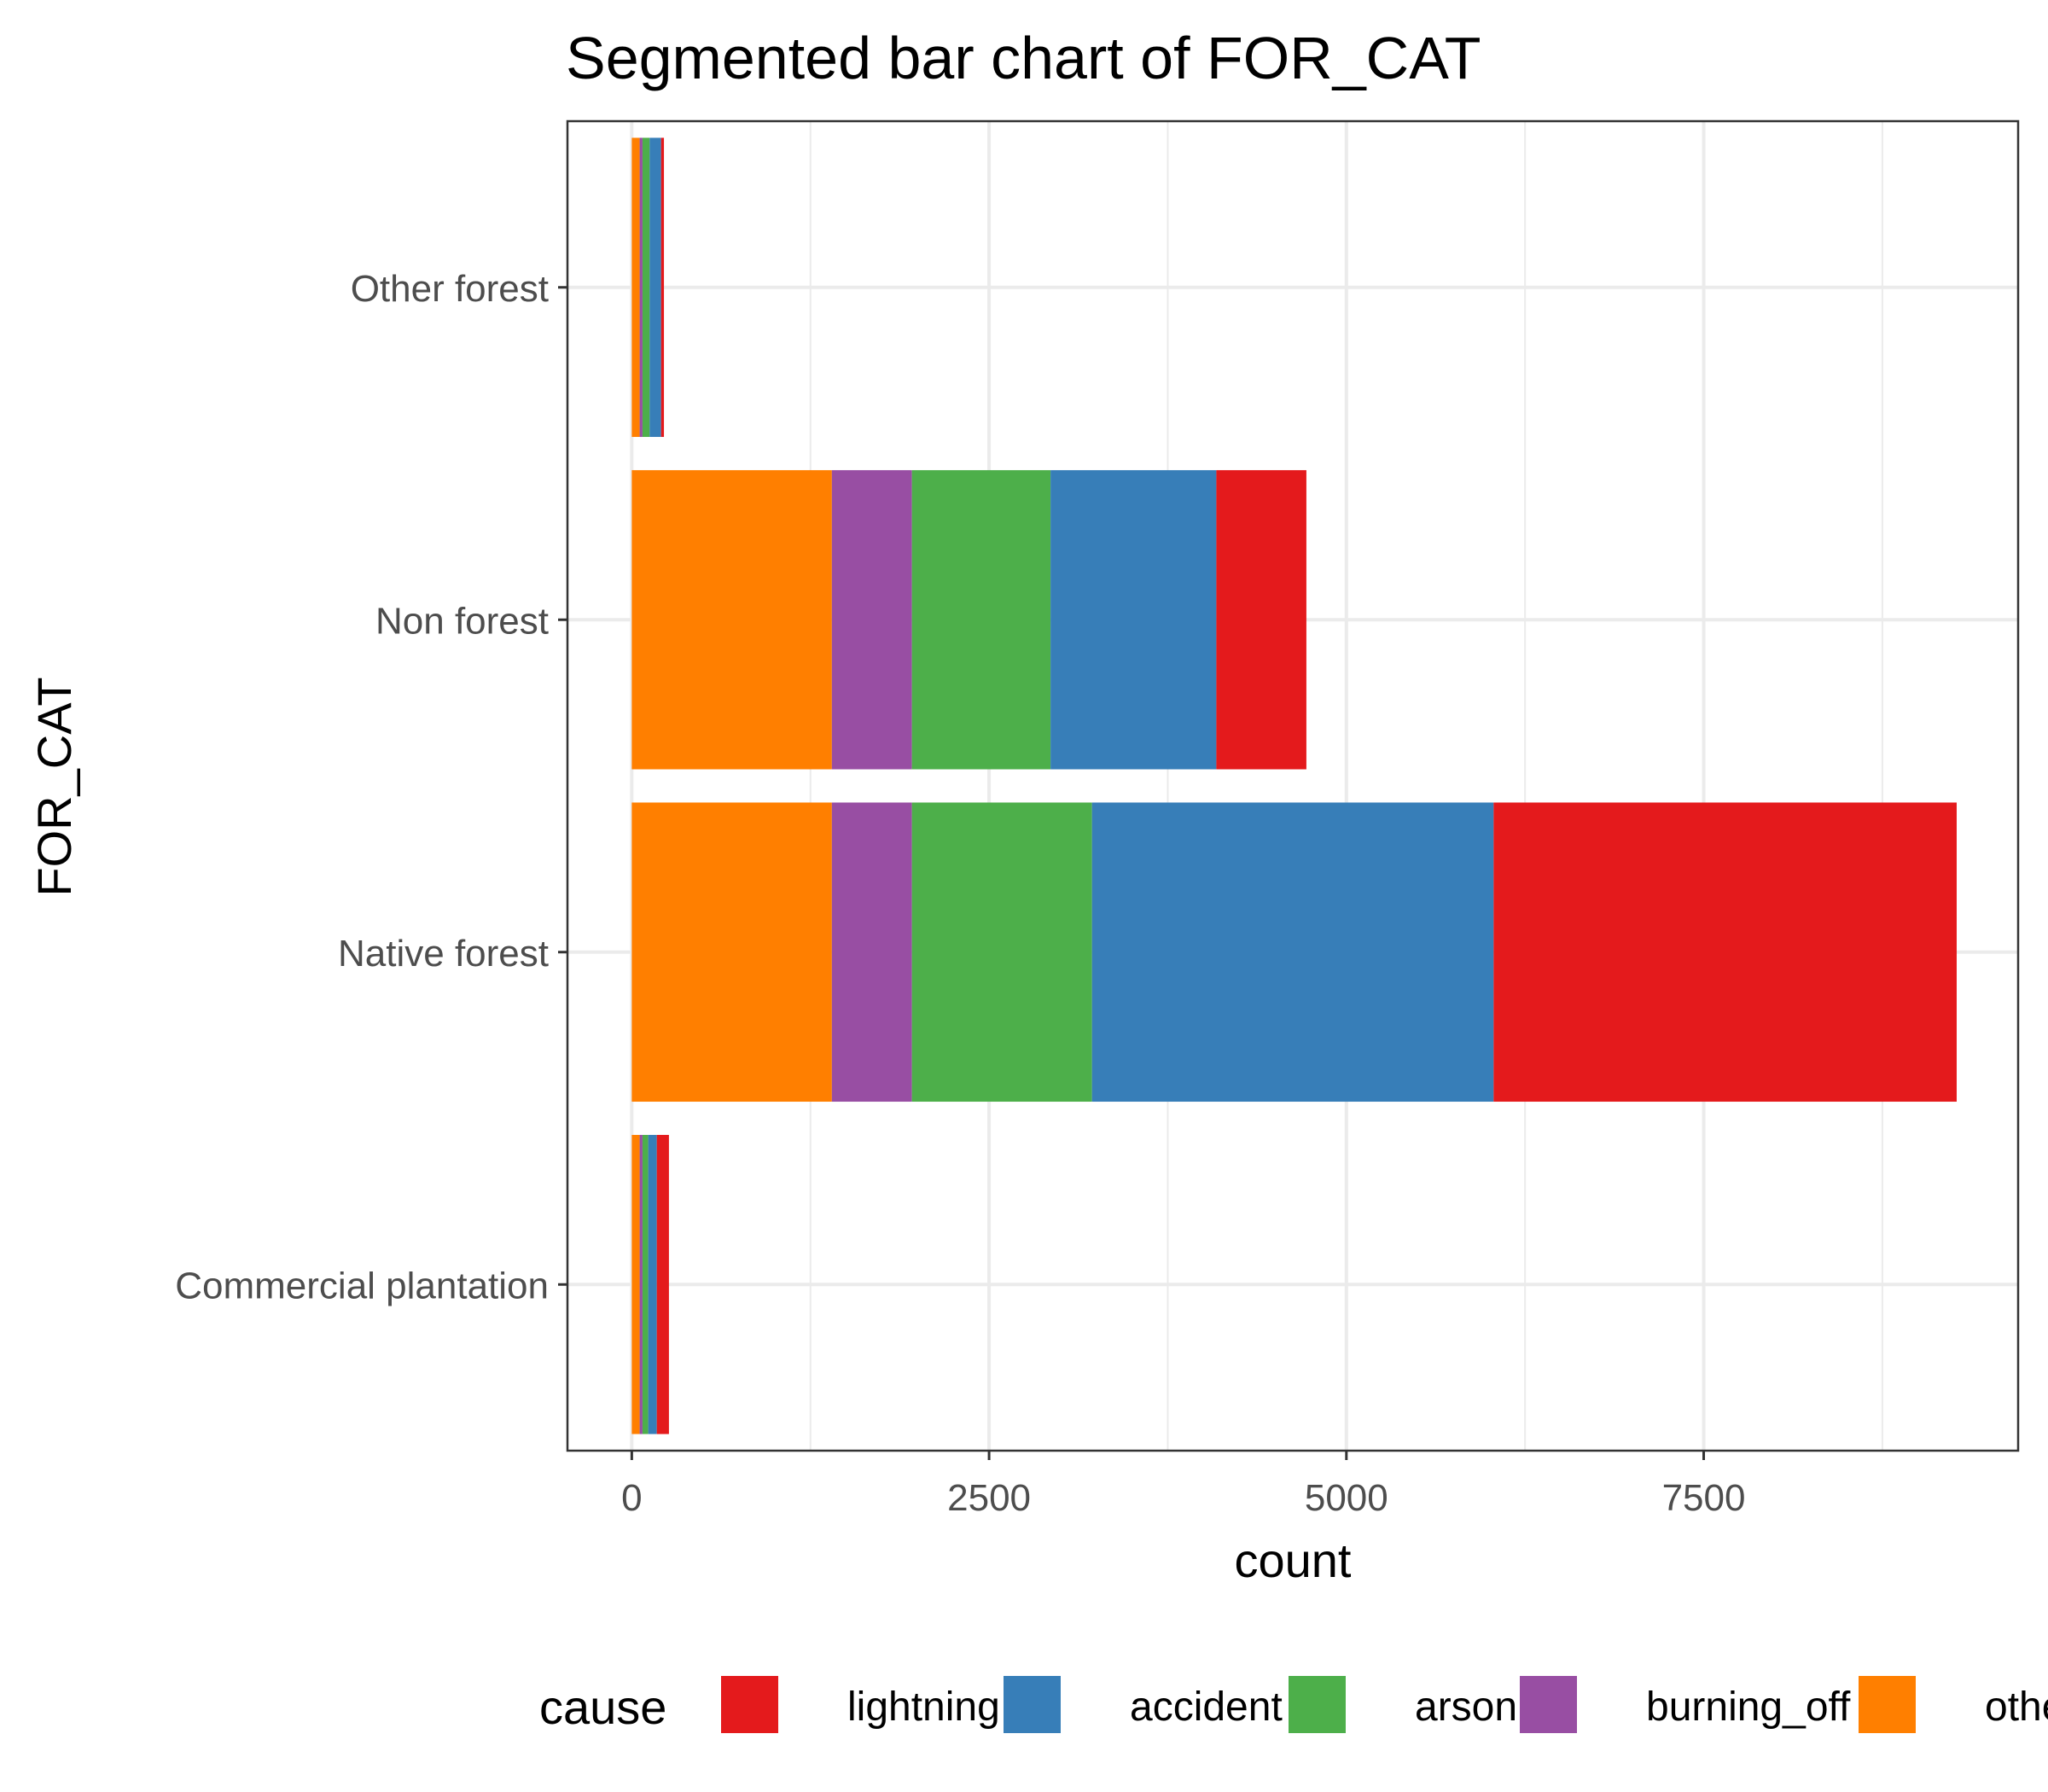 The image size is (2048, 1792). What do you see at coordinates (1346, 1498) in the screenshot?
I see `x-tick-label: 5000` at bounding box center [1346, 1498].